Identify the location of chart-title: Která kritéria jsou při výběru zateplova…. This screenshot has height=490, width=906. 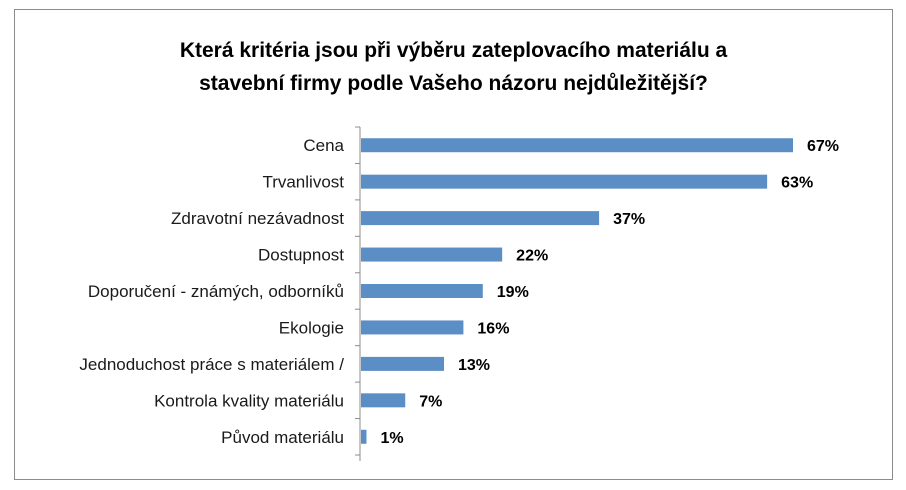
(453, 67).